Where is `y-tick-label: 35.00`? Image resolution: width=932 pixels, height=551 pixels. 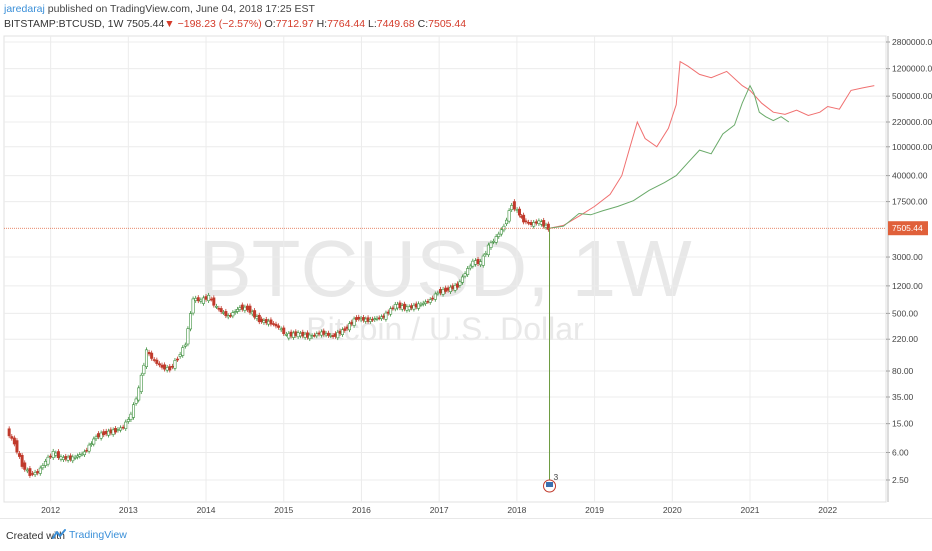
y-tick-label: 35.00 is located at coordinates (903, 397).